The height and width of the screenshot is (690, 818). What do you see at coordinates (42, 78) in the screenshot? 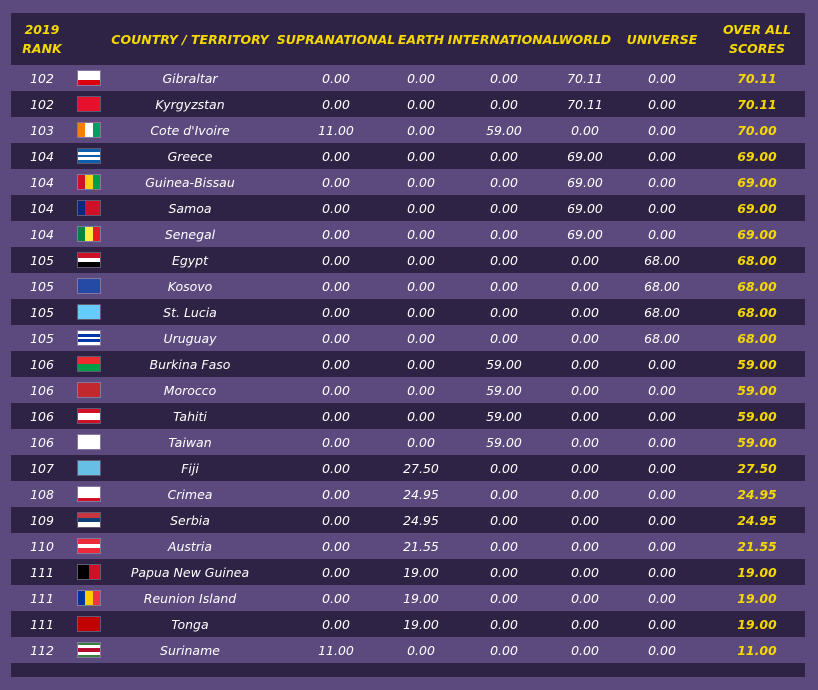
I see `rank-cell: 102` at bounding box center [42, 78].